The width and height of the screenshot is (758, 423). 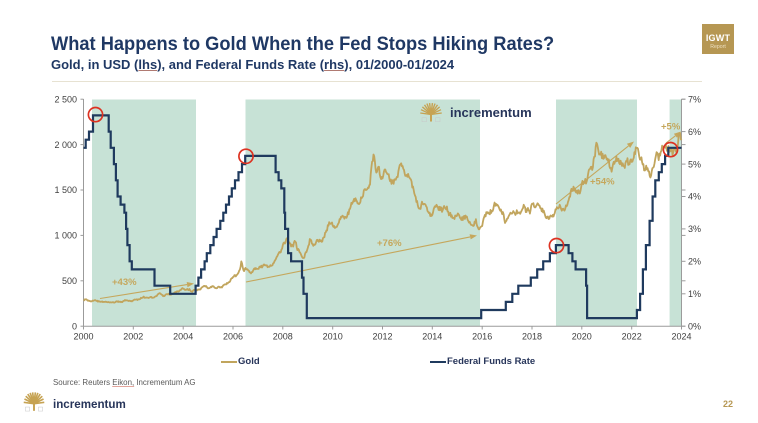 I want to click on svg-text: 3%, so click(x=694, y=229).